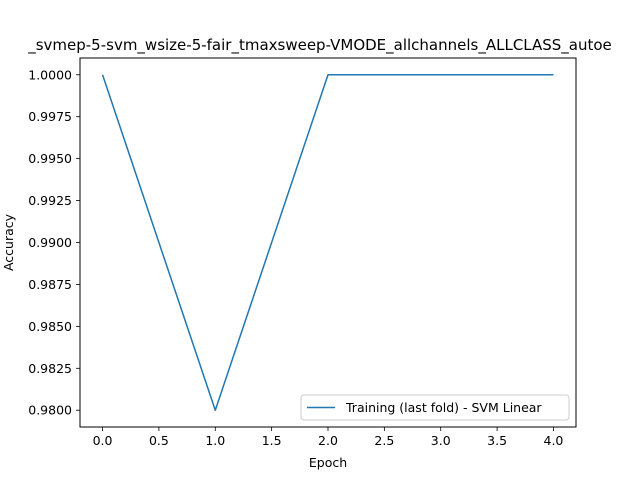  I want to click on x-tick-label: 0.5, so click(159, 440).